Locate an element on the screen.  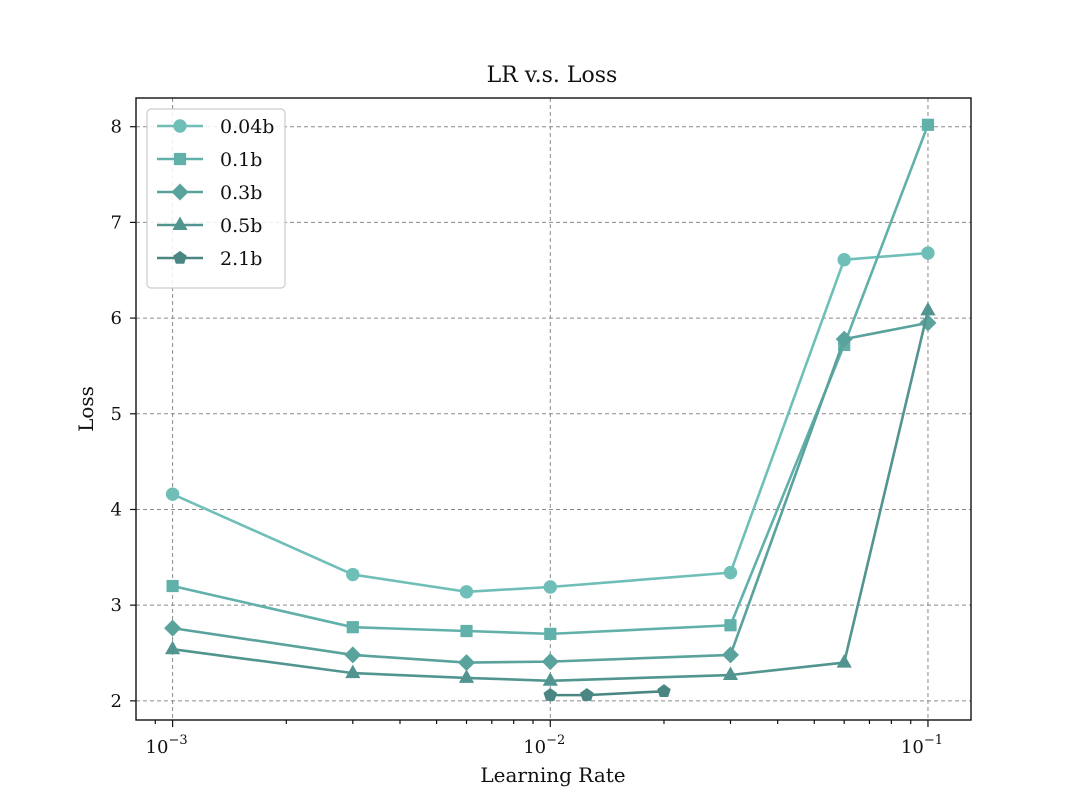
legend-entry: 0.3b is located at coordinates (209, 193).